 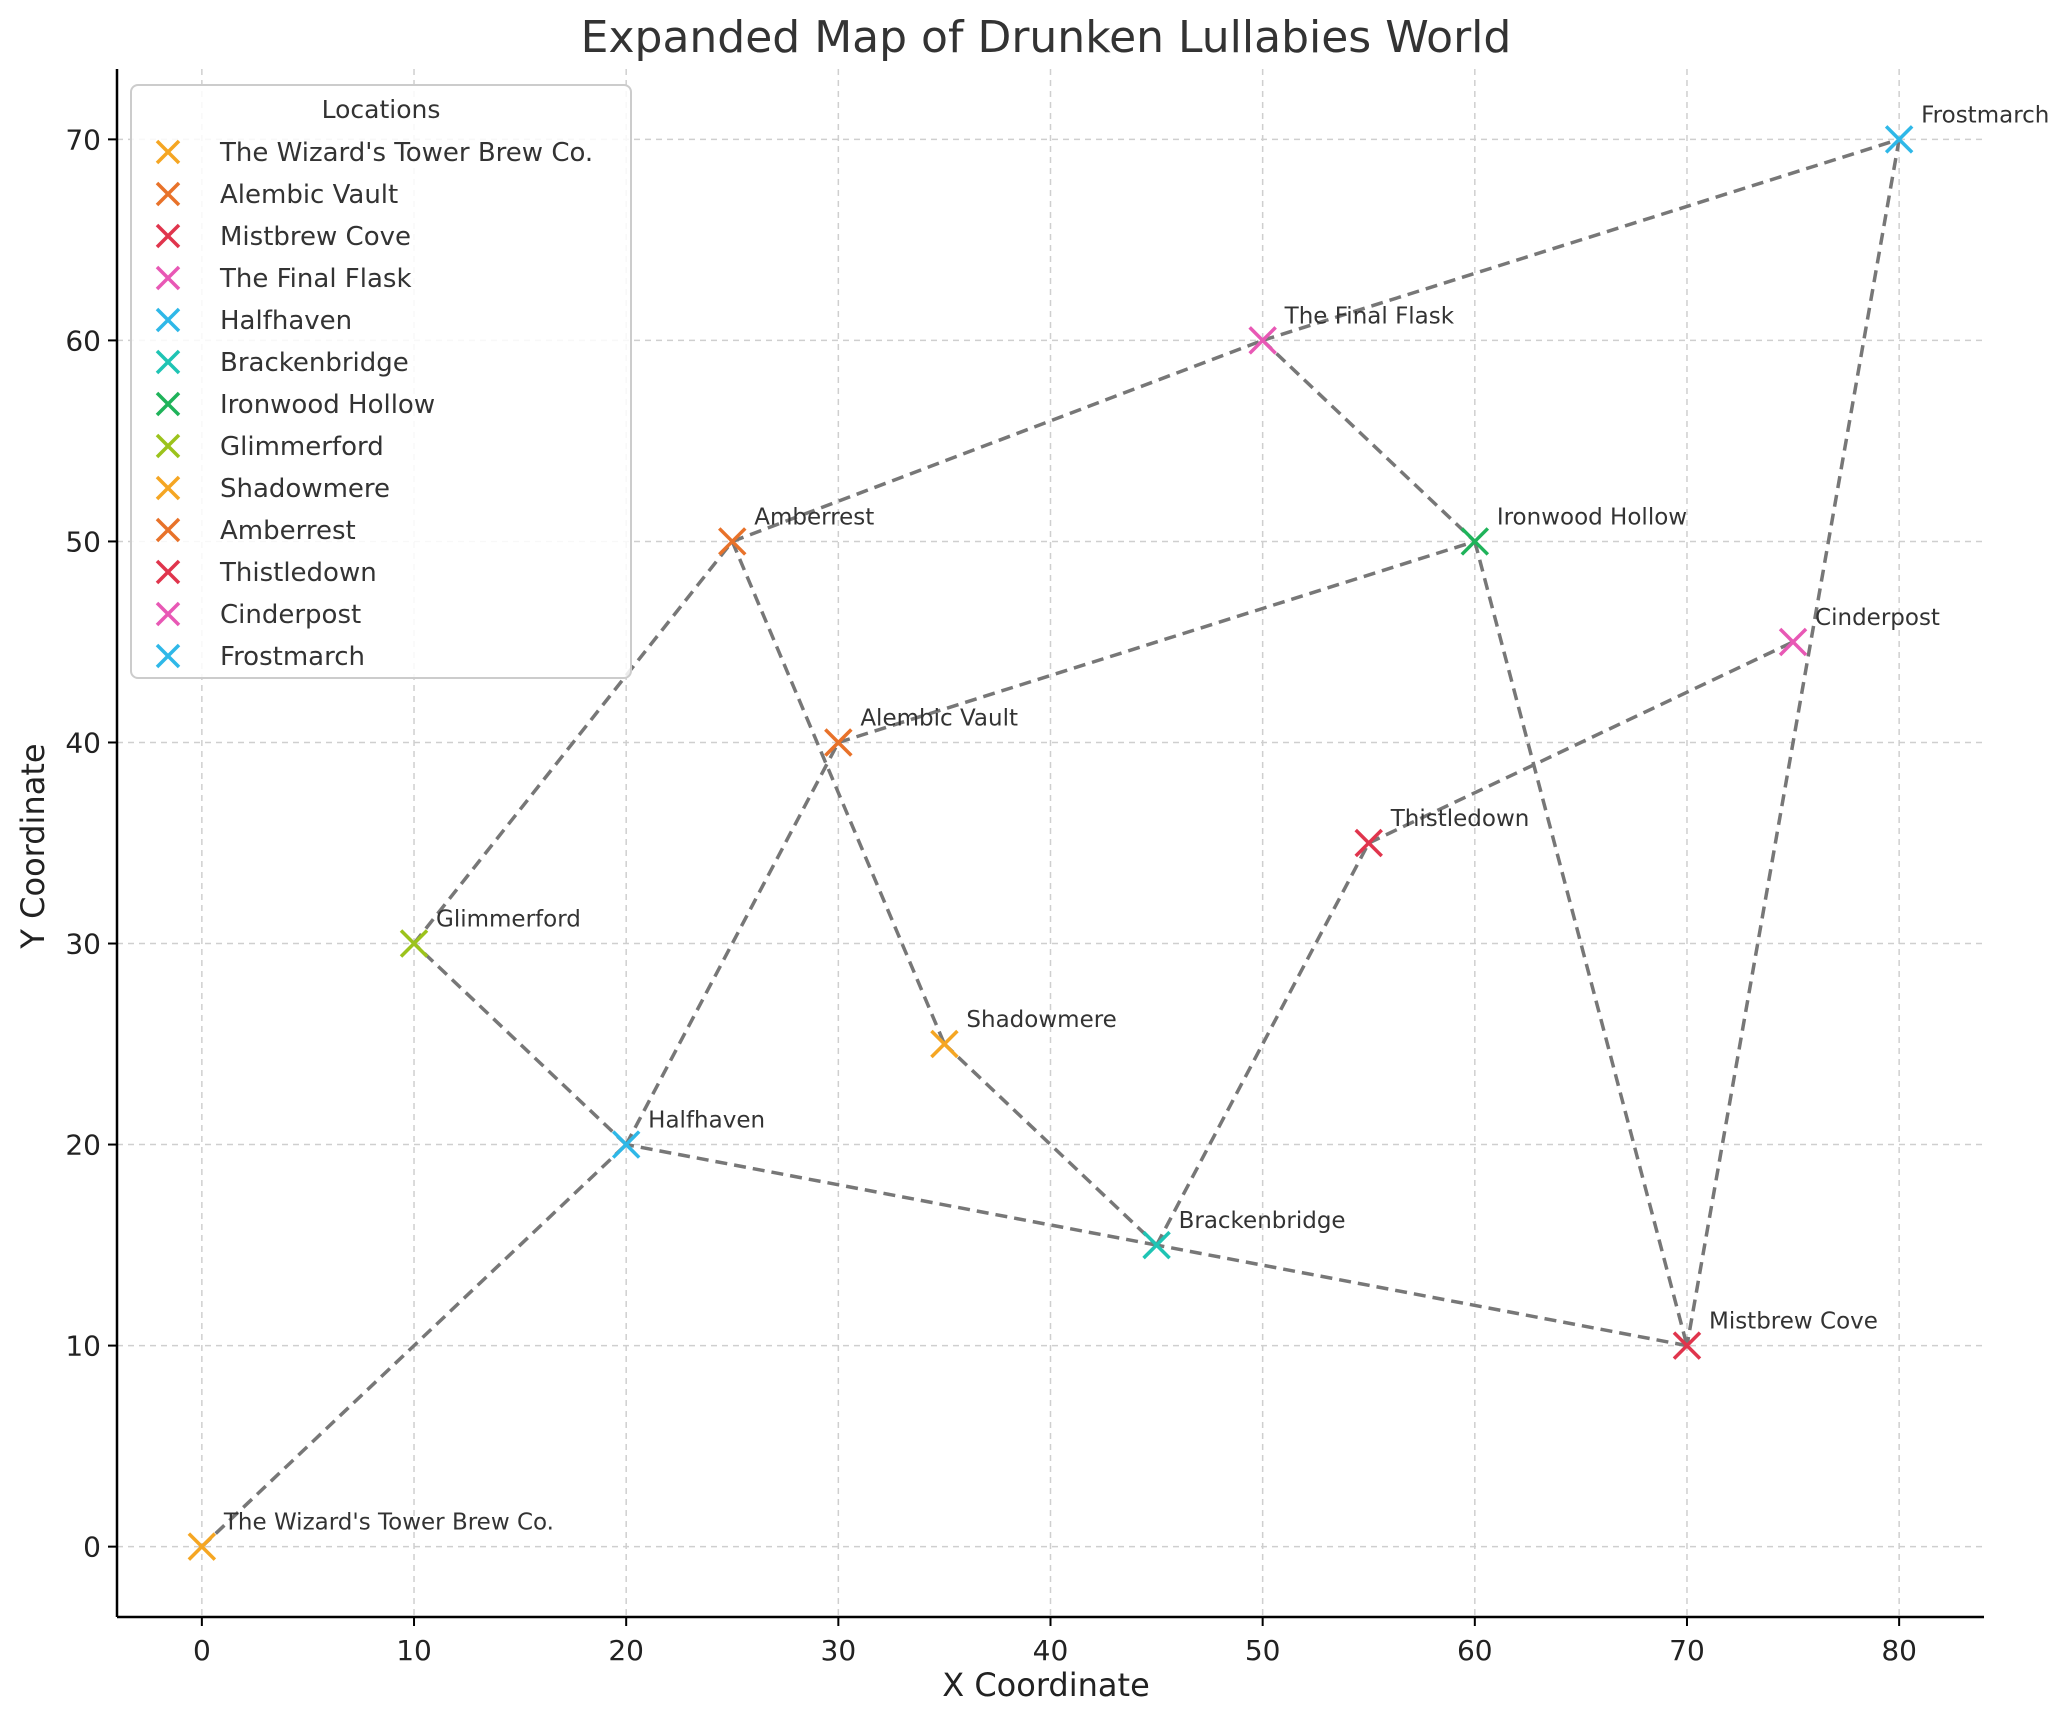 I want to click on point-label-shadowmere: Shadowmere, so click(x=1041, y=1020).